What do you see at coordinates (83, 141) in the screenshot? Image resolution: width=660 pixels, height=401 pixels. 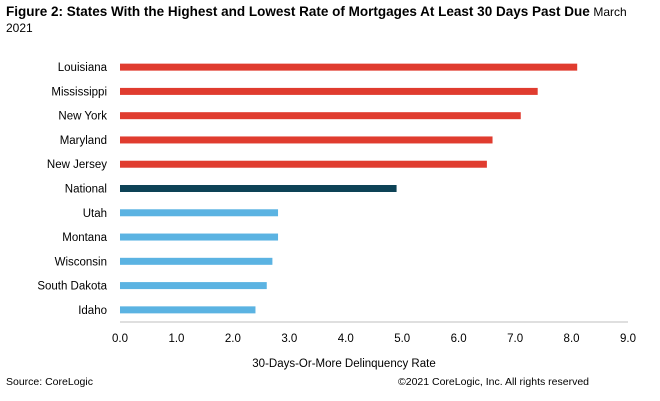 I see `category-label: Maryland` at bounding box center [83, 141].